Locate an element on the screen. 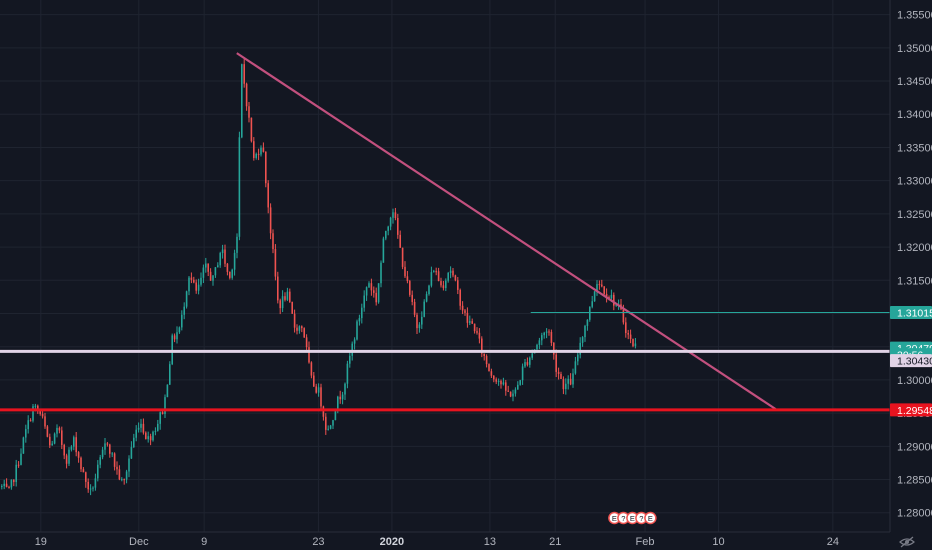 This screenshot has width=932, height=550. hide-icon is located at coordinates (907, 542).